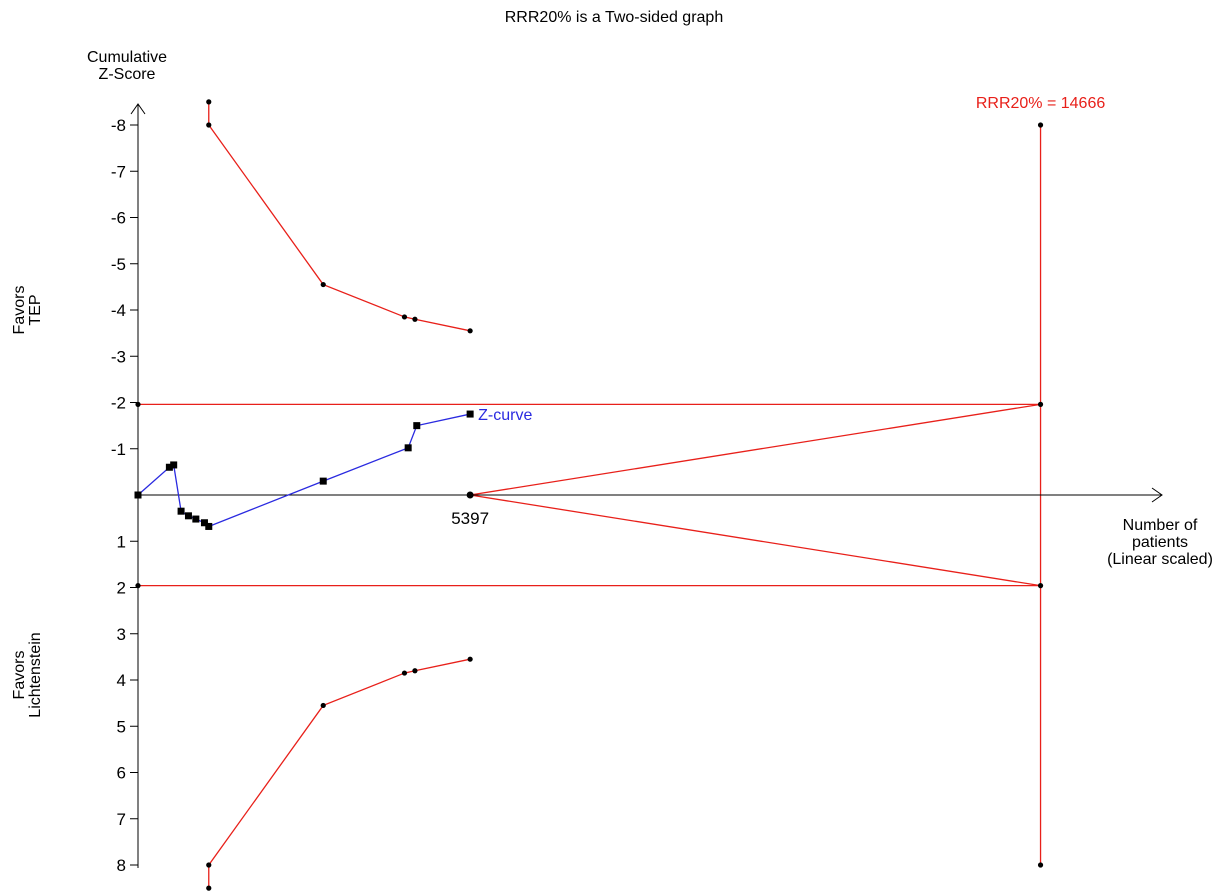 This screenshot has height=895, width=1228. I want to click on favors-lichtenstein-line2: Lichtenstein, so click(35, 674).